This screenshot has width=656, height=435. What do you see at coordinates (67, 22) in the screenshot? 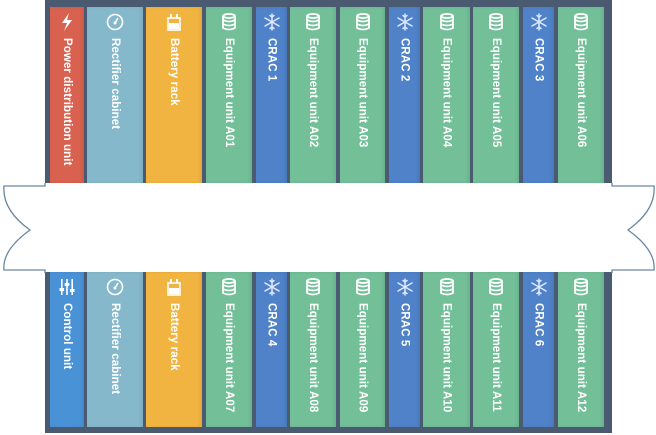
I see `lightning-bolt-icon` at bounding box center [67, 22].